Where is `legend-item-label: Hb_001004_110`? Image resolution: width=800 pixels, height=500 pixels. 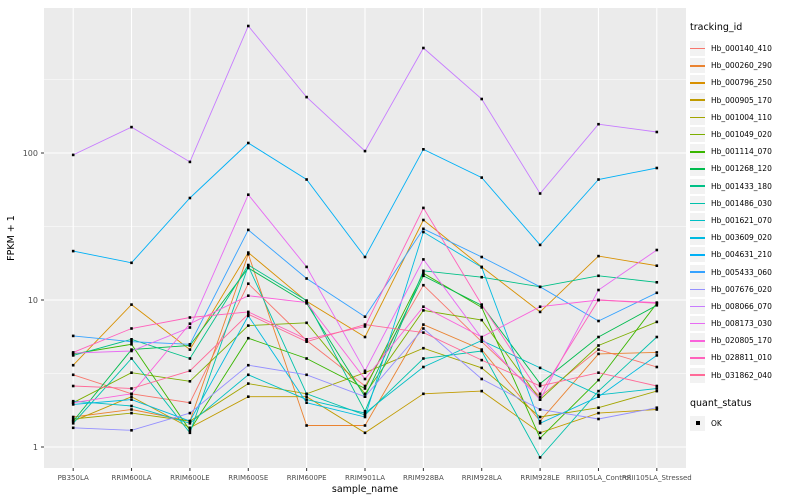
legend-item-label: Hb_001004_110 is located at coordinates (741, 117).